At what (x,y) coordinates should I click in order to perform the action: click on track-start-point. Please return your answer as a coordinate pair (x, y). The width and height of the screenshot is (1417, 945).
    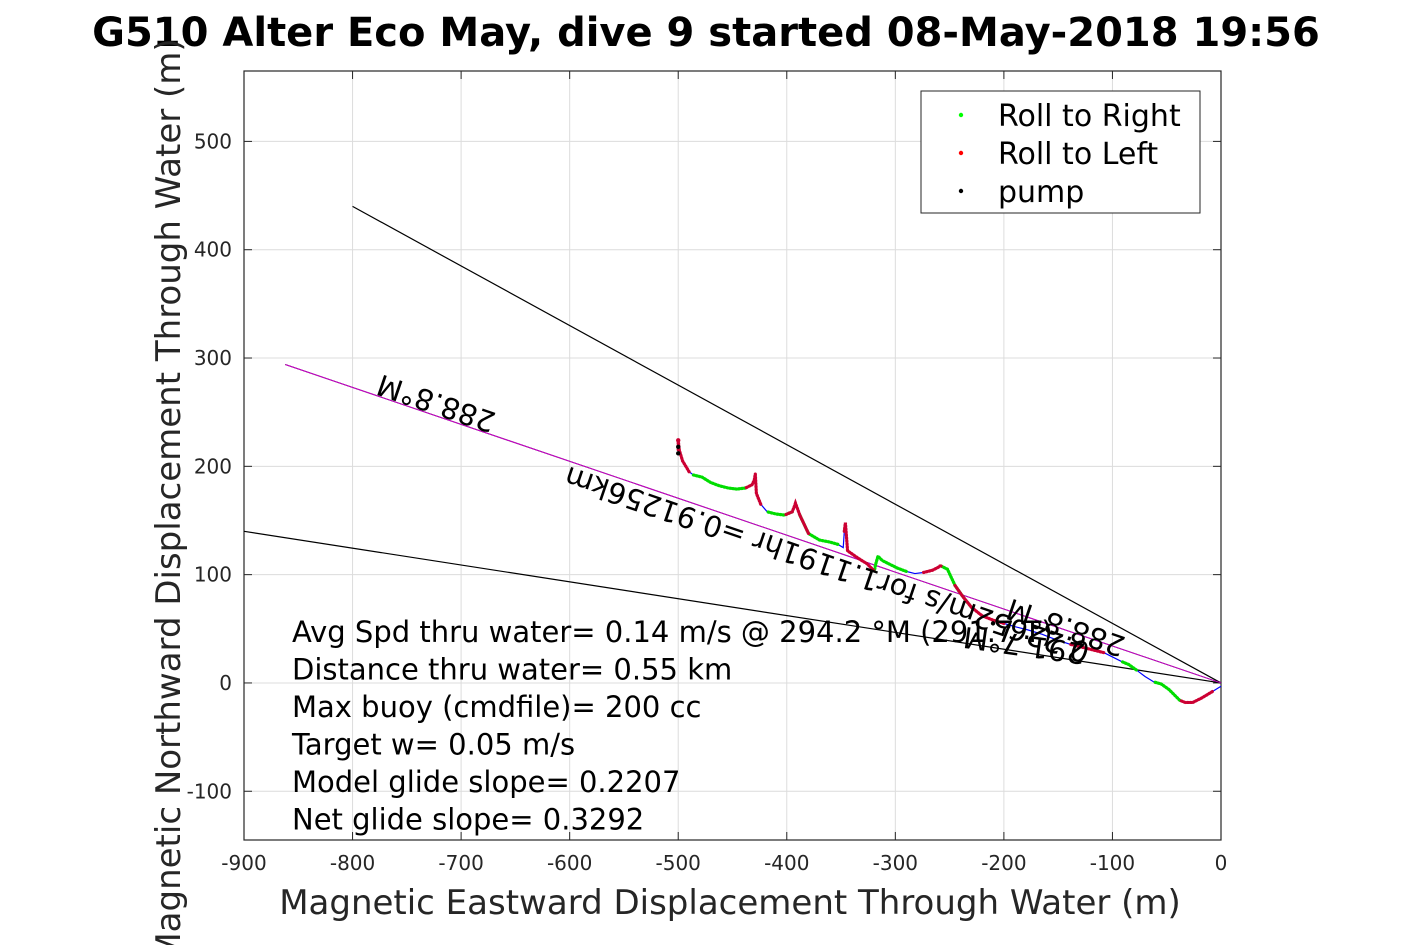
    Looking at the image, I should click on (678, 440).